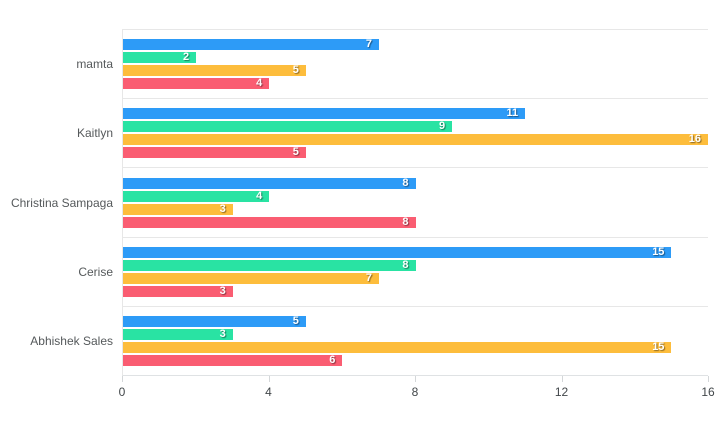  Describe the element at coordinates (269, 264) in the screenshot. I see `bar-series-green: 8` at that location.